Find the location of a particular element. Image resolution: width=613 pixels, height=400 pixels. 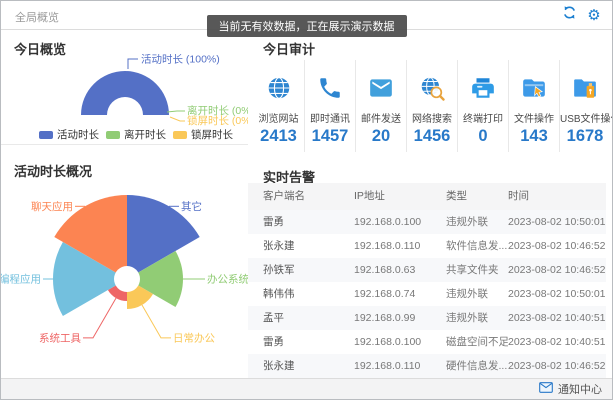

client-name: 孙铁军 is located at coordinates (279, 270).